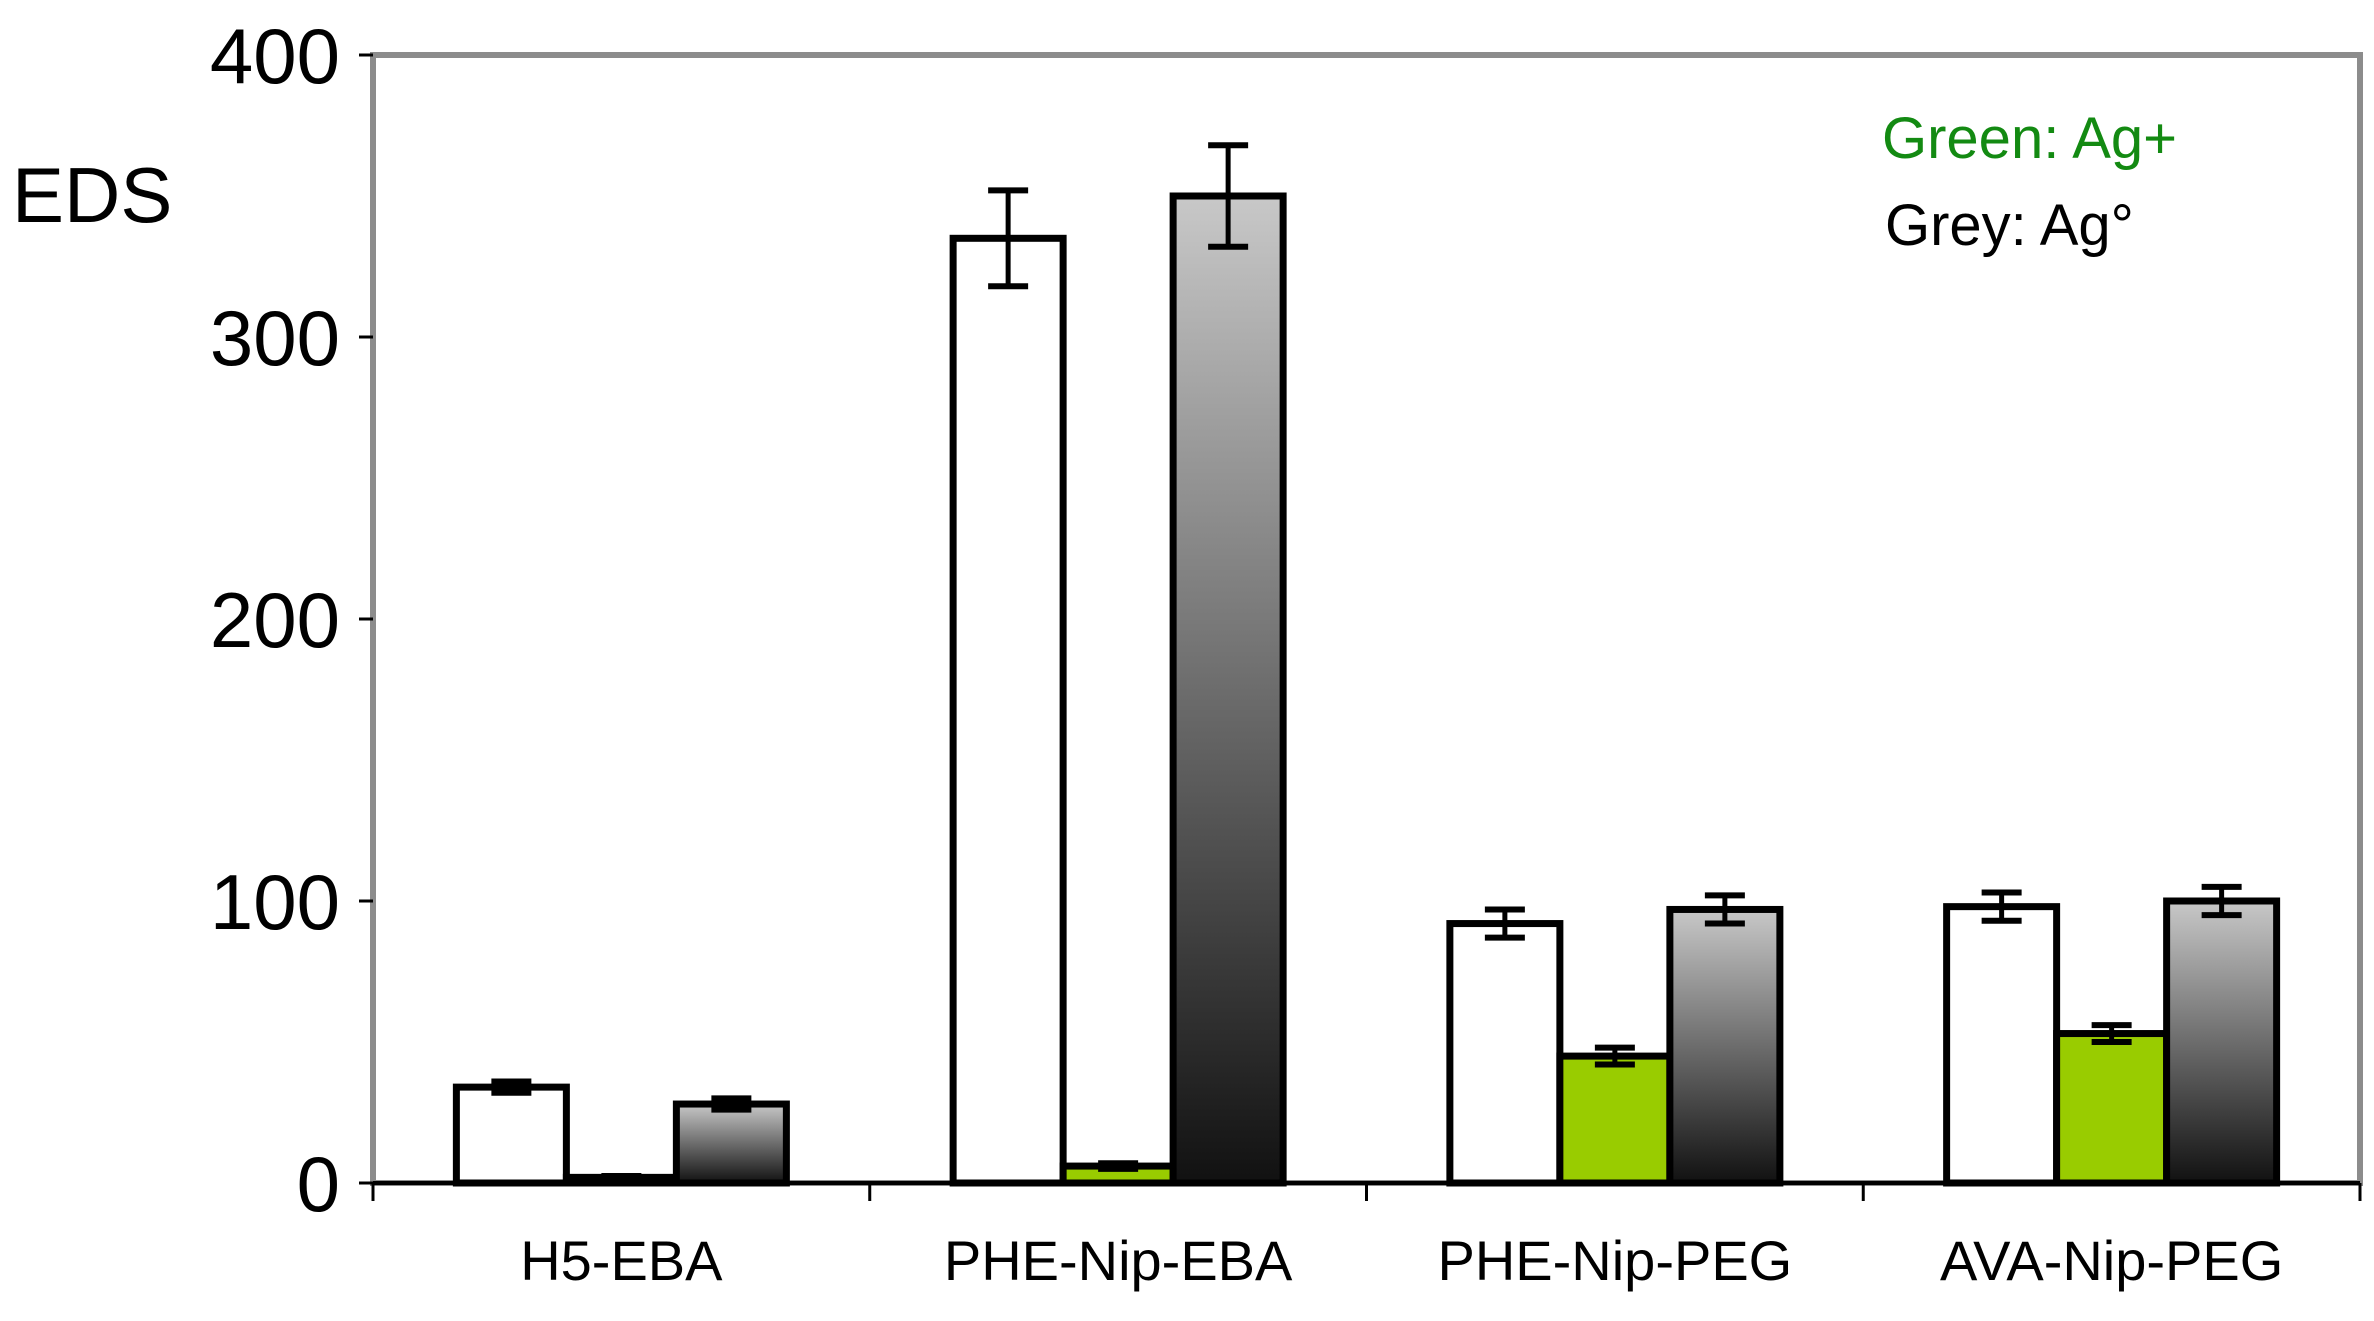 This screenshot has width=2374, height=1321. I want to click on y-tick-label: 200, so click(275, 620).